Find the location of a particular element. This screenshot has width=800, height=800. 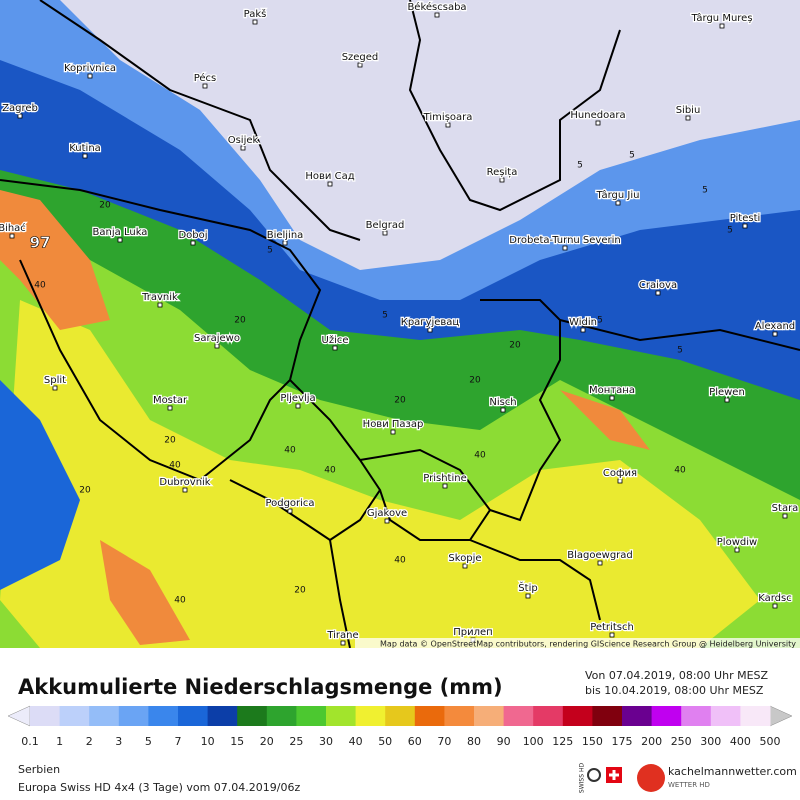

legend-label: 300 is located at coordinates (710, 741).